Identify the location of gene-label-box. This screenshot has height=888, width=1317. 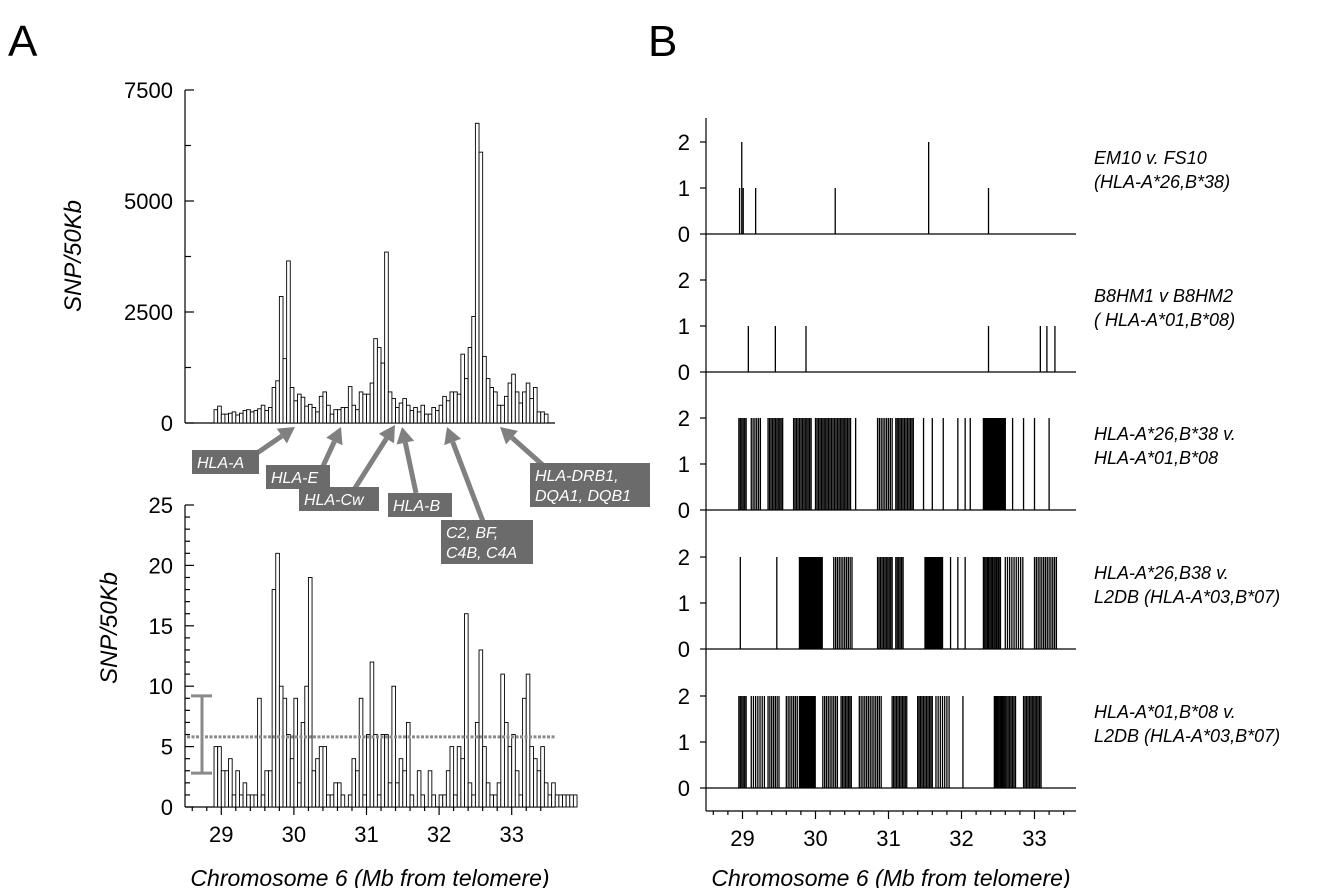
(590, 485).